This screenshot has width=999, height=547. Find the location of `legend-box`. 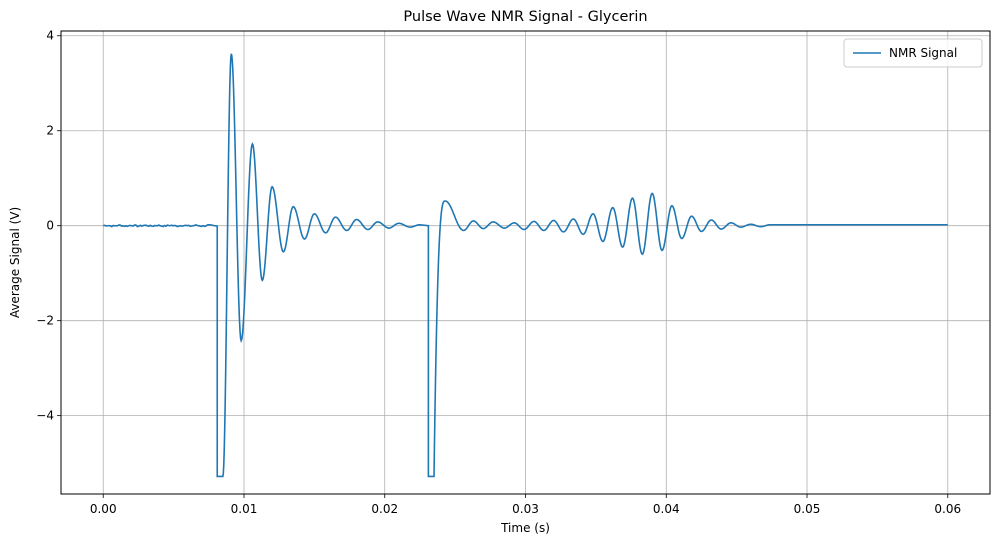

legend-box is located at coordinates (913, 53).